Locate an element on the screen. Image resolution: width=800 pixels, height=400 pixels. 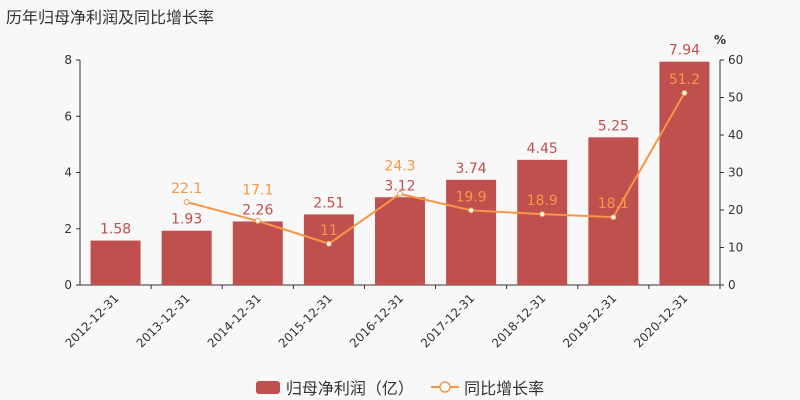
right-tick-label: 20 is located at coordinates (735, 210).